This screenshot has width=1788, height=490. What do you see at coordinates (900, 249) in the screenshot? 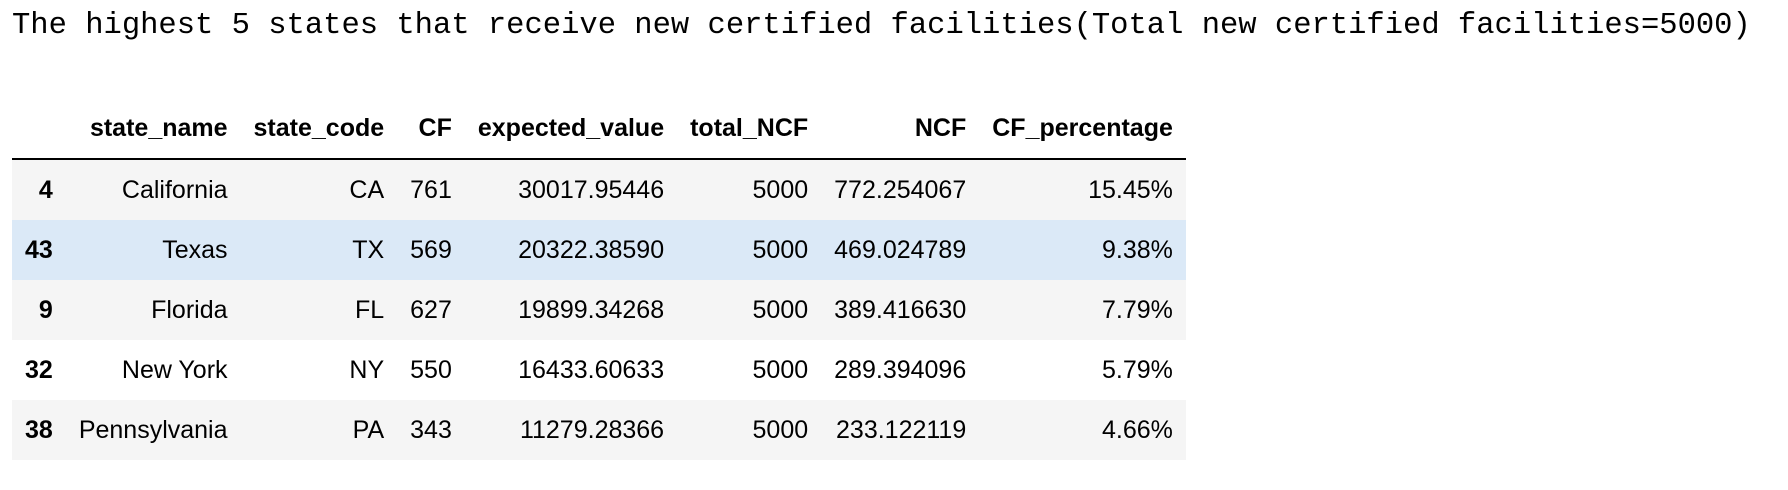
I see `cell-ncf: 469.024789` at bounding box center [900, 249].